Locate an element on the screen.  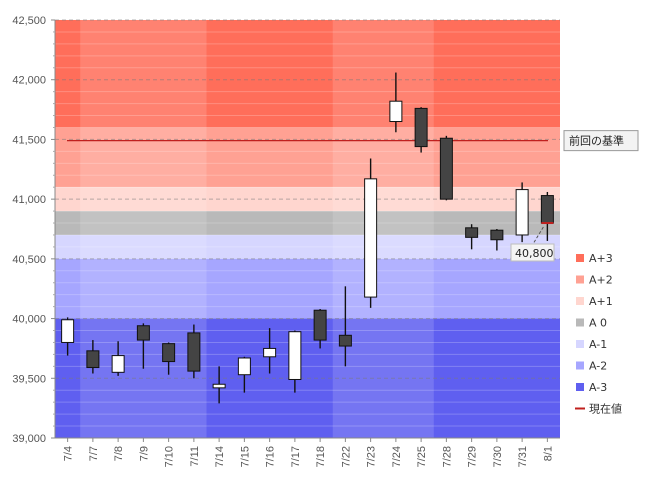
legend-label: 現在値 is located at coordinates (605, 409).